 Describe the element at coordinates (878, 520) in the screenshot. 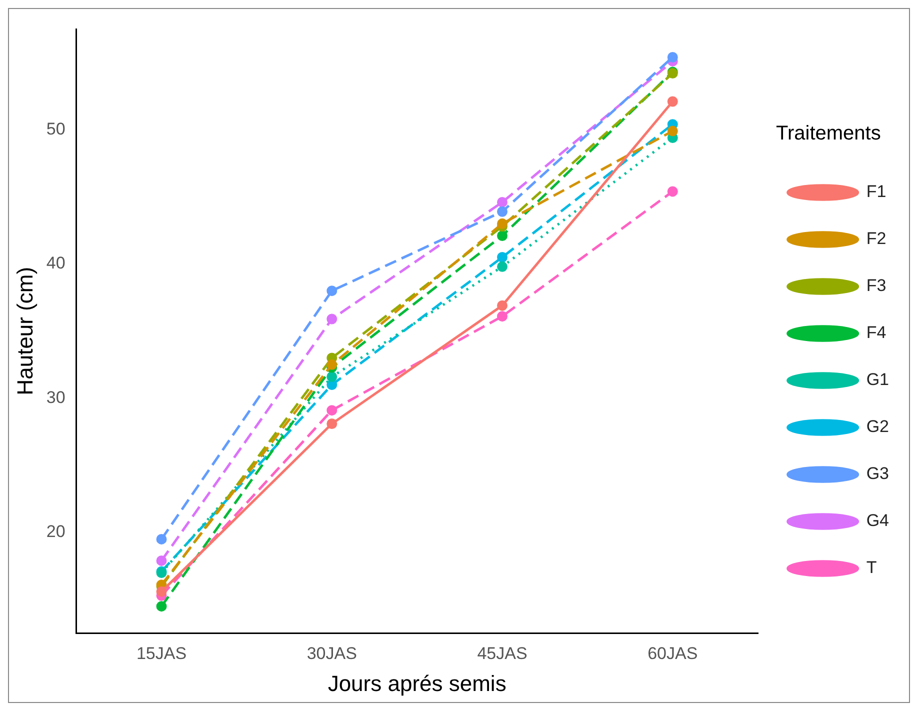

I see `legend-label: G4` at that location.